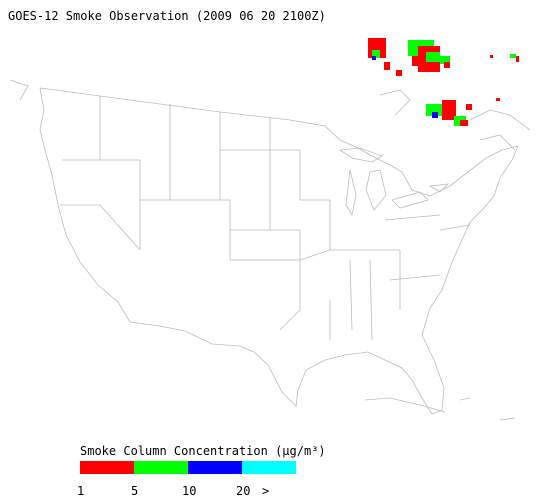  I want to click on legend-title: Smoke Column Concentration (μg/m³), so click(203, 451).